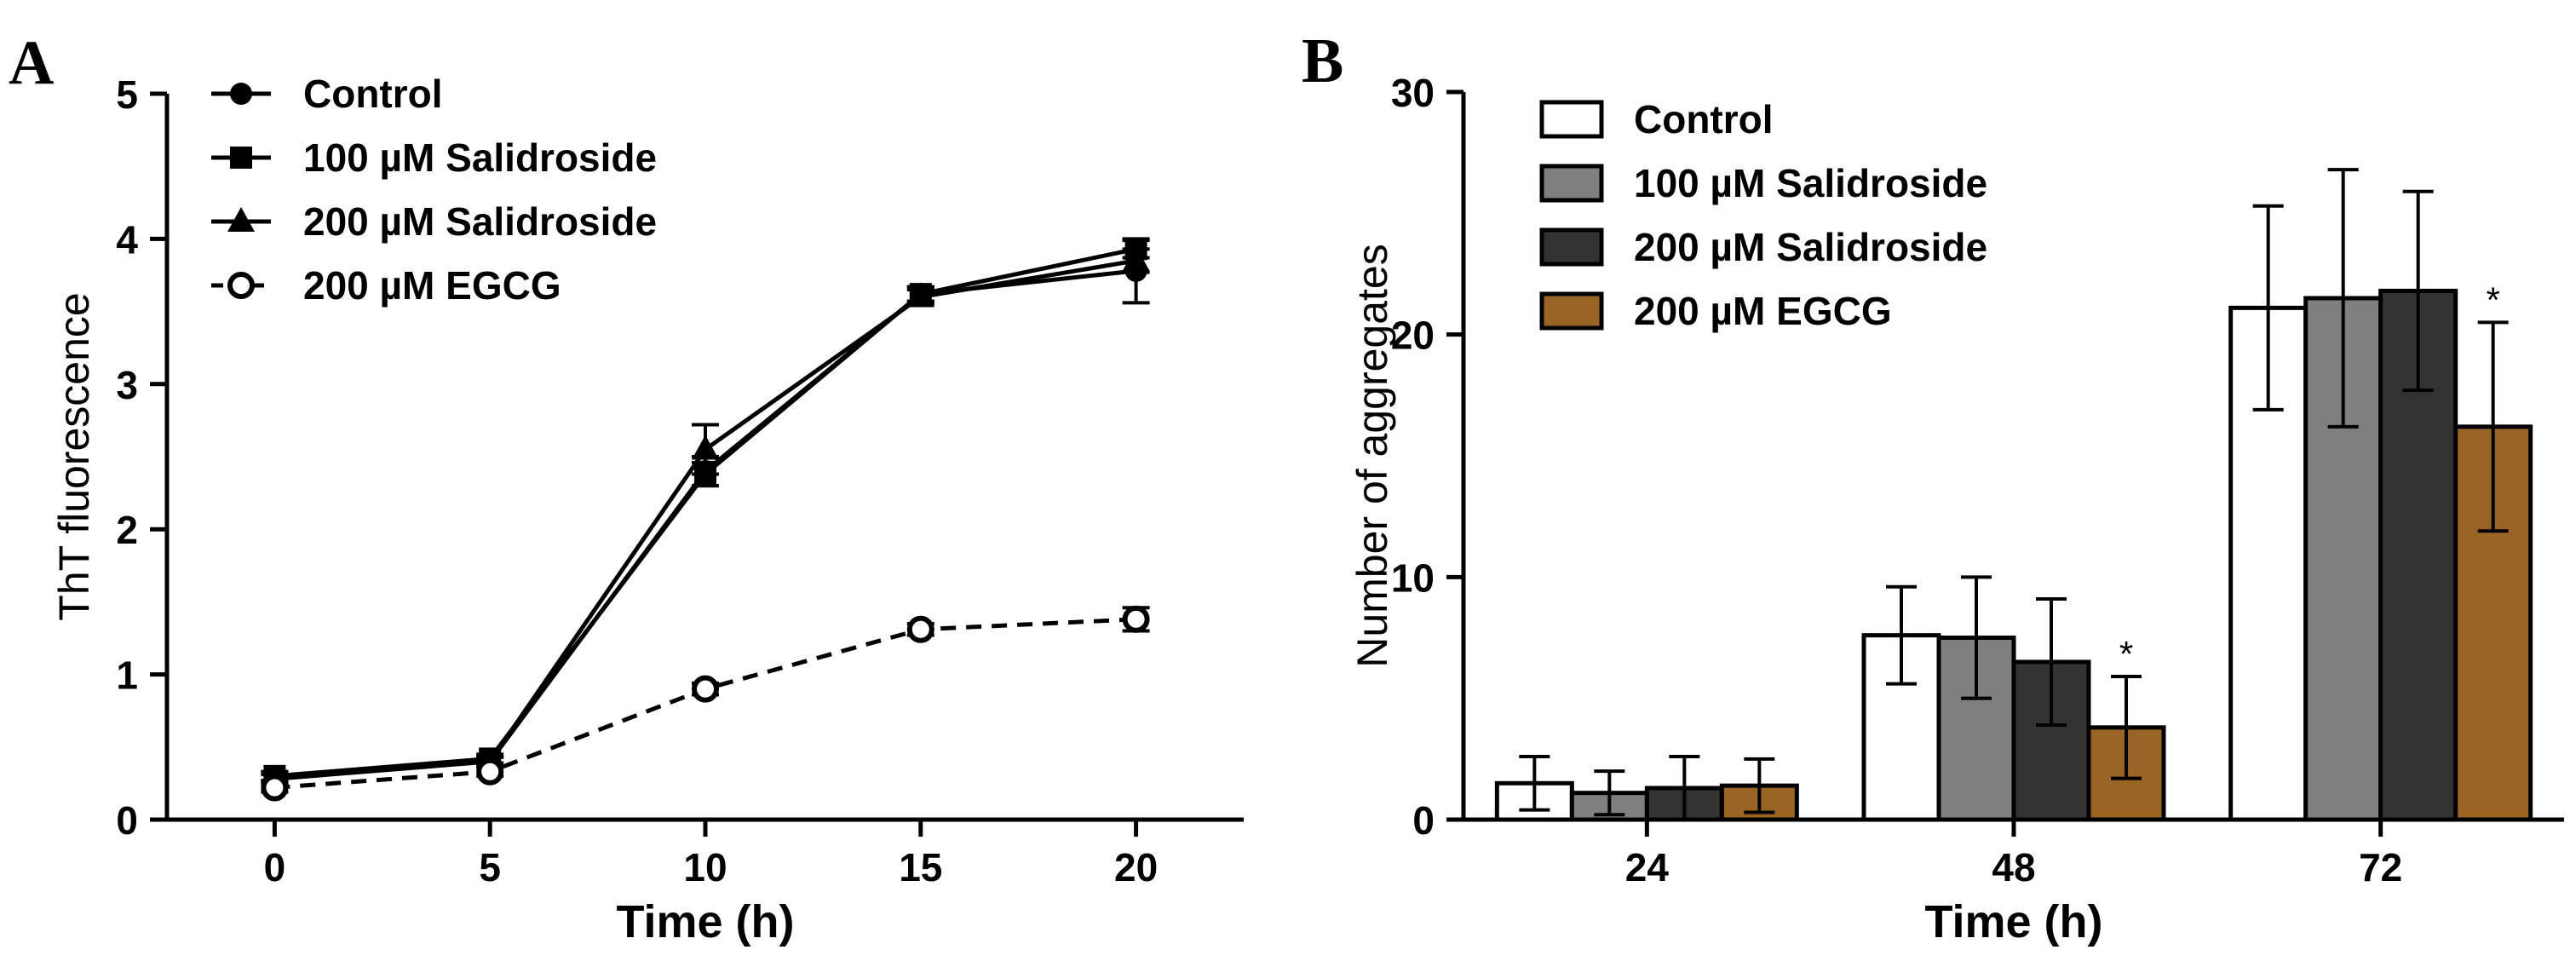 The width and height of the screenshot is (2576, 967). I want to click on y-tick-label: 3, so click(127, 385).